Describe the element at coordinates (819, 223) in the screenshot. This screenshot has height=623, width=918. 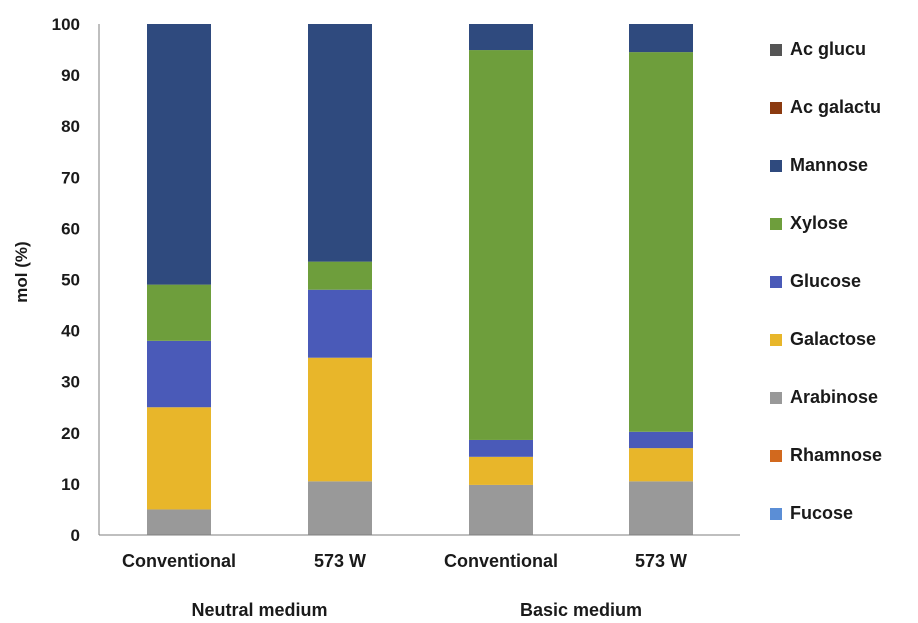
I see `legend-label: Xylose` at that location.